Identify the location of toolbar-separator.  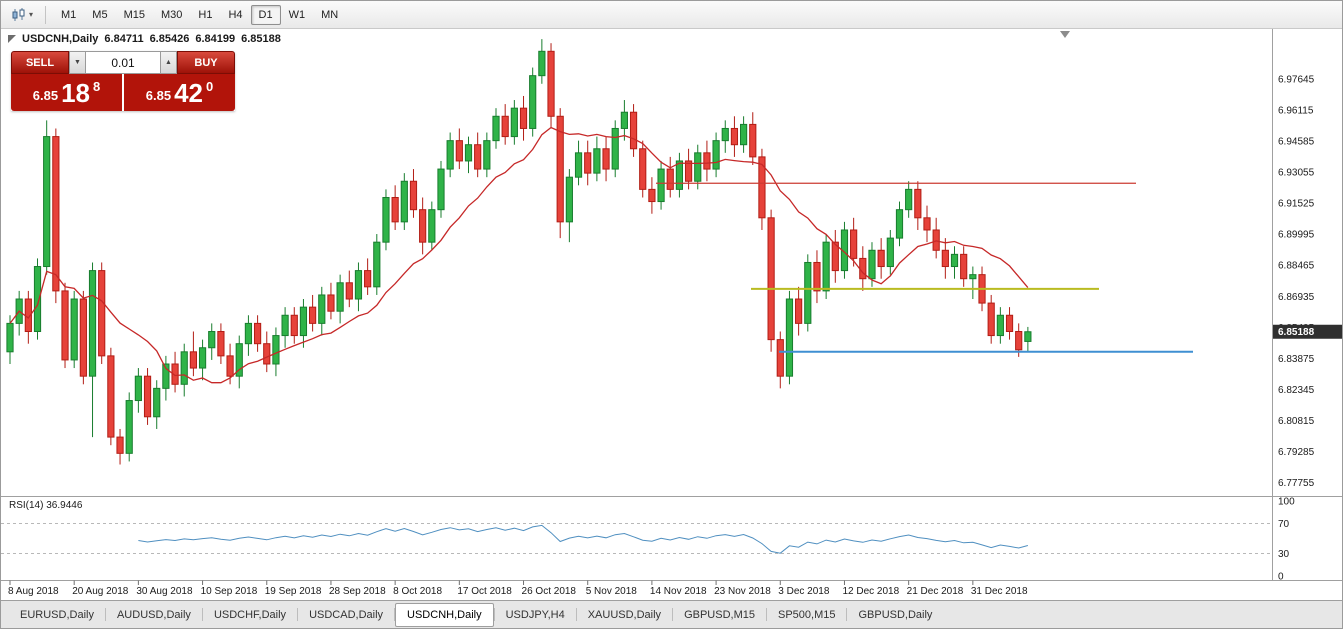
(46, 14).